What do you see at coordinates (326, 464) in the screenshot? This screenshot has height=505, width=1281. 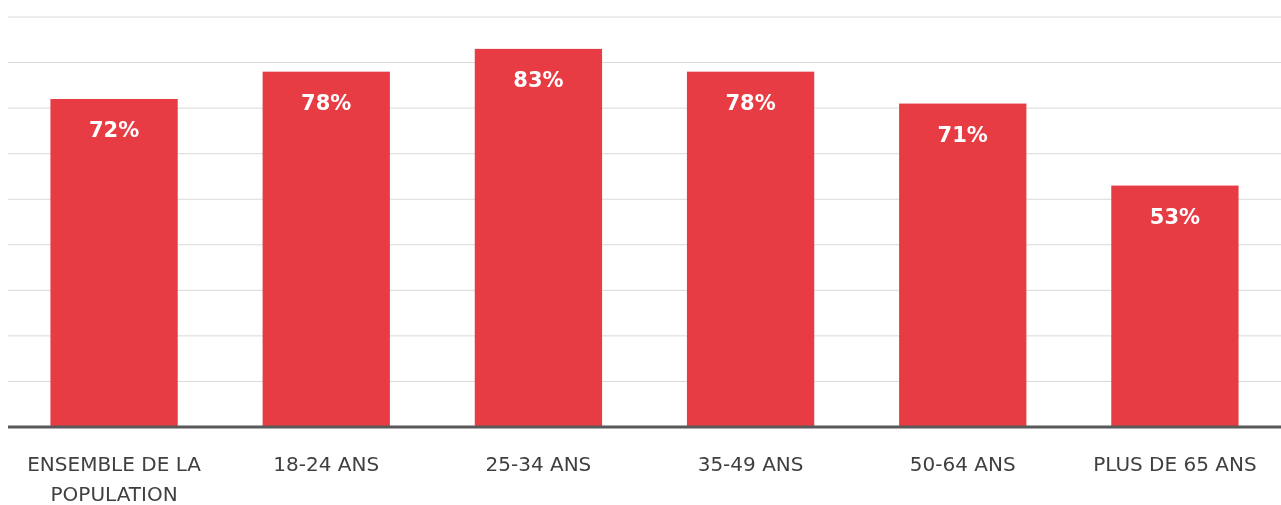 I see `x-tick-label: 18-24 ANS` at bounding box center [326, 464].